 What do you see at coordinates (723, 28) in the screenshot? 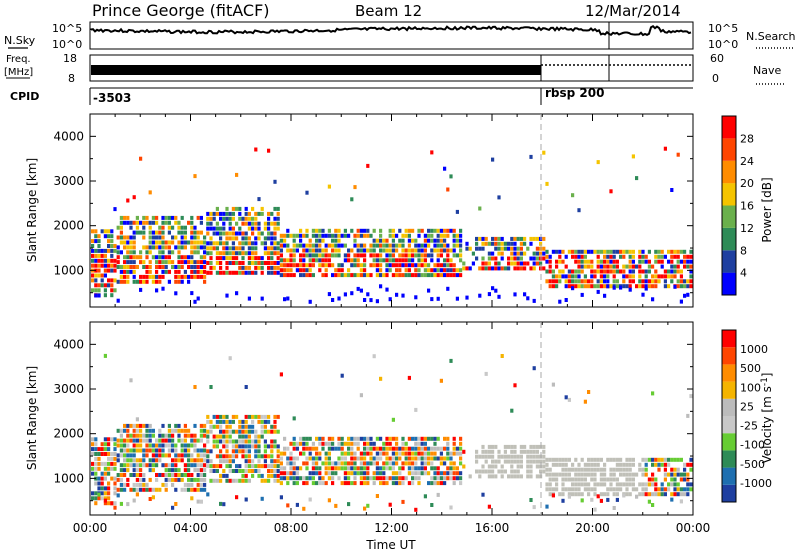
I see `noise-right-tick-top: 10^5` at bounding box center [723, 28].